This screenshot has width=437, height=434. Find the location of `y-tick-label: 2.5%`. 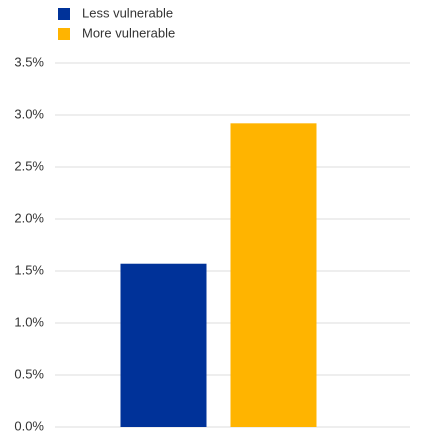

y-tick-label: 2.5% is located at coordinates (29, 165).